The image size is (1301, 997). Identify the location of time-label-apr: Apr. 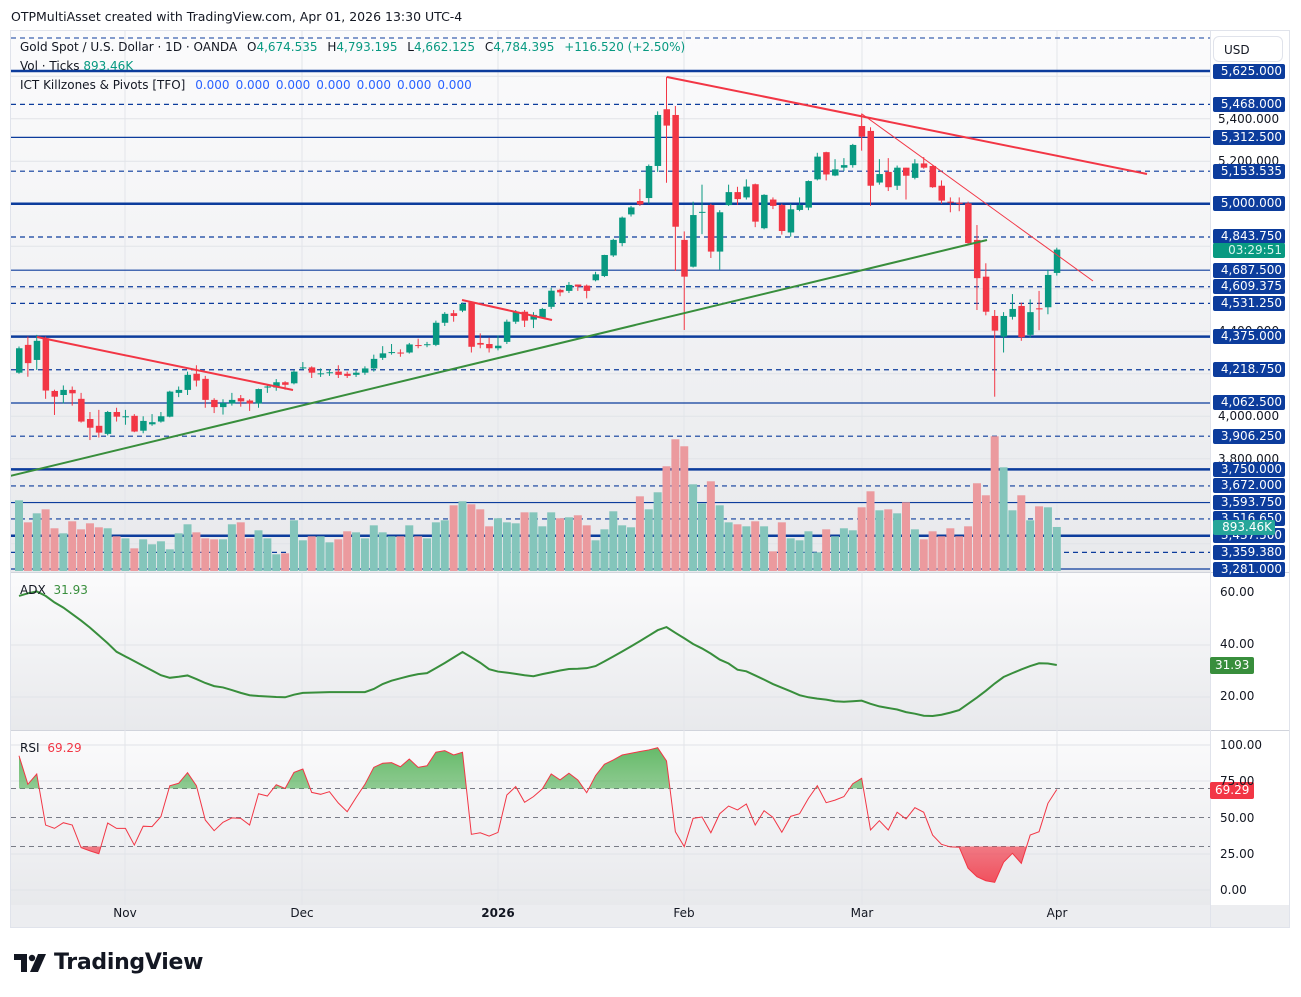
(1057, 913).